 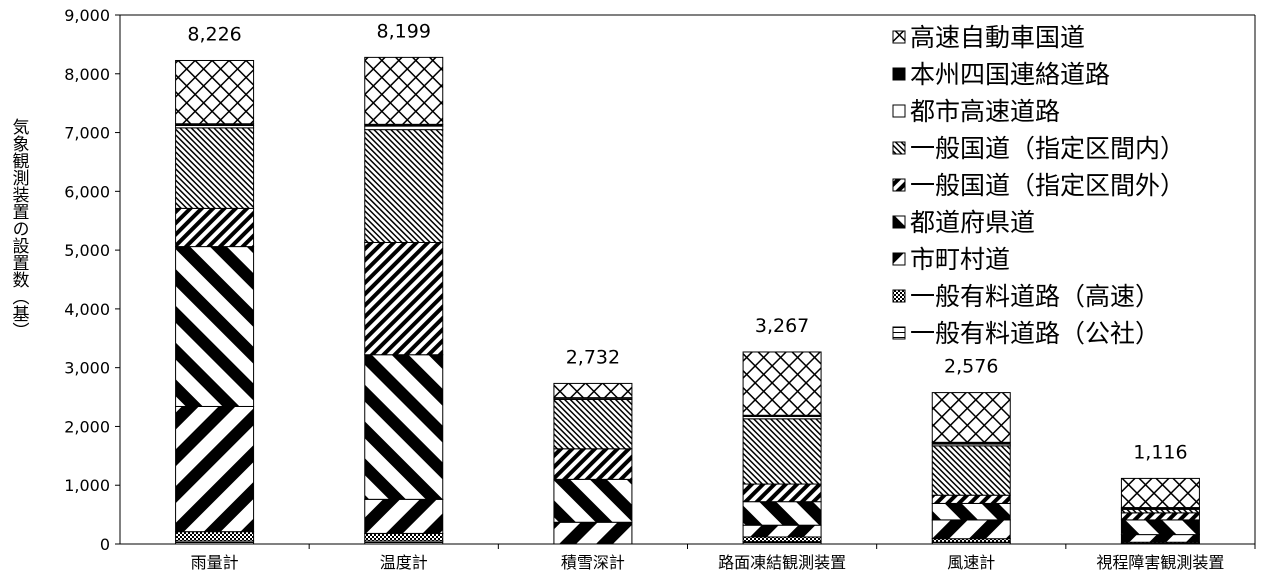 I want to click on y-axis-title-text: 気象観測装置の設置数（基）, so click(x=18, y=228).